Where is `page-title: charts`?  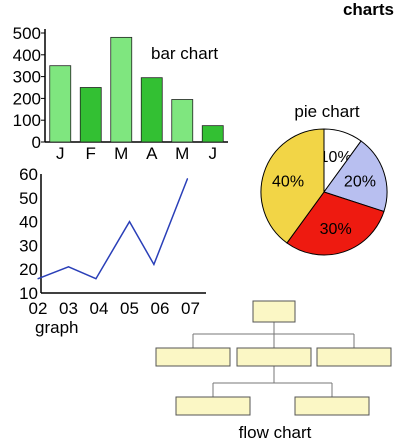 page-title: charts is located at coordinates (368, 9).